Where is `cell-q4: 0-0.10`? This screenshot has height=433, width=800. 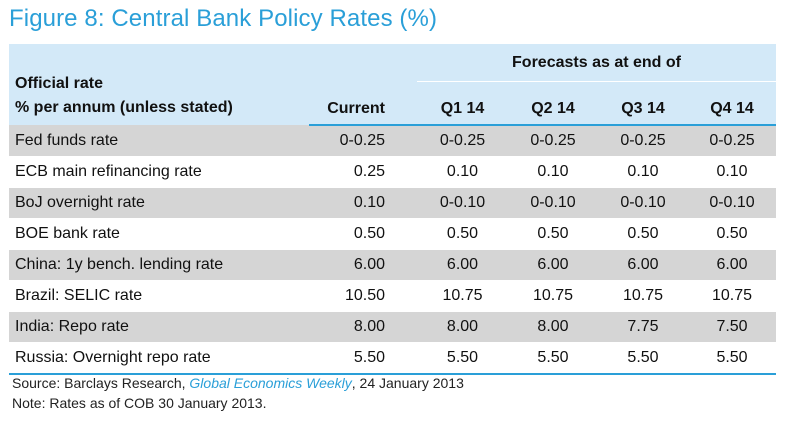 cell-q4: 0-0.10 is located at coordinates (732, 203).